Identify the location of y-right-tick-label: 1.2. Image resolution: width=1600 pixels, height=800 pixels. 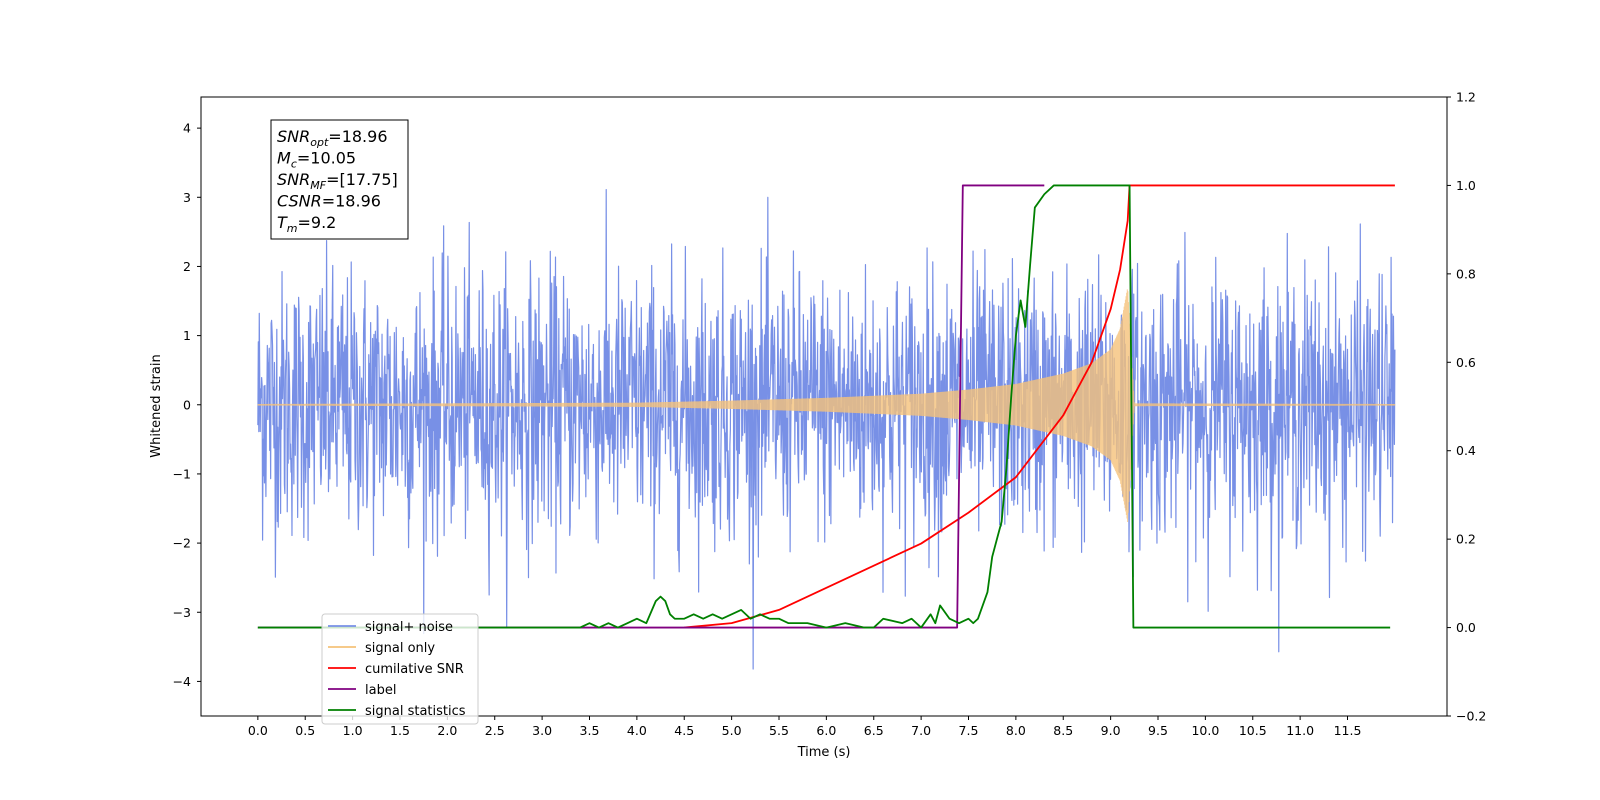
(1466, 97).